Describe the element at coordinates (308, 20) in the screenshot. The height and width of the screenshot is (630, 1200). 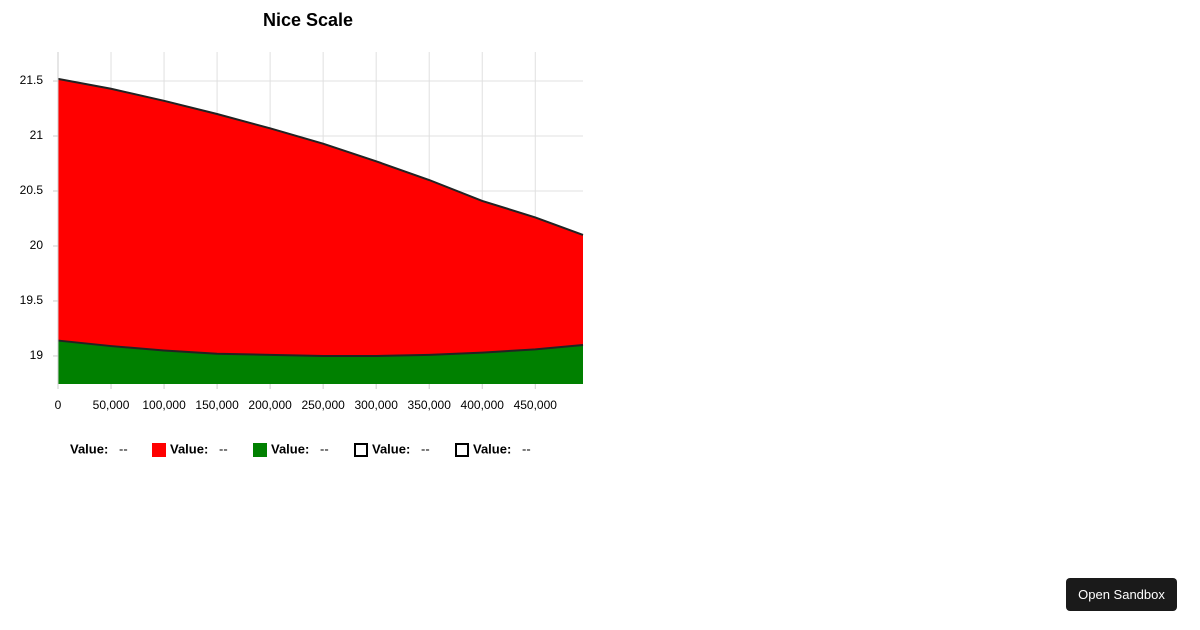
I see `chart-title: Nice Scale` at that location.